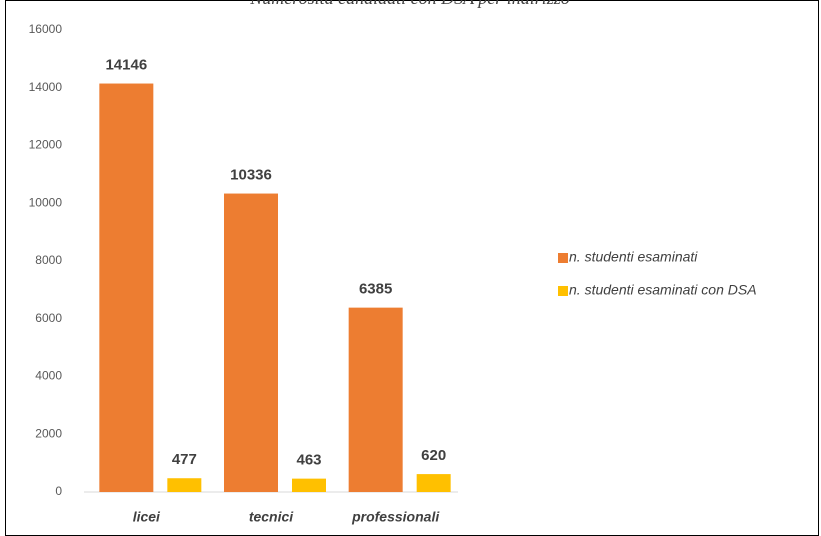 This screenshot has height=536, width=821. Describe the element at coordinates (48, 318) in the screenshot. I see `y-tick-label: 6000` at that location.